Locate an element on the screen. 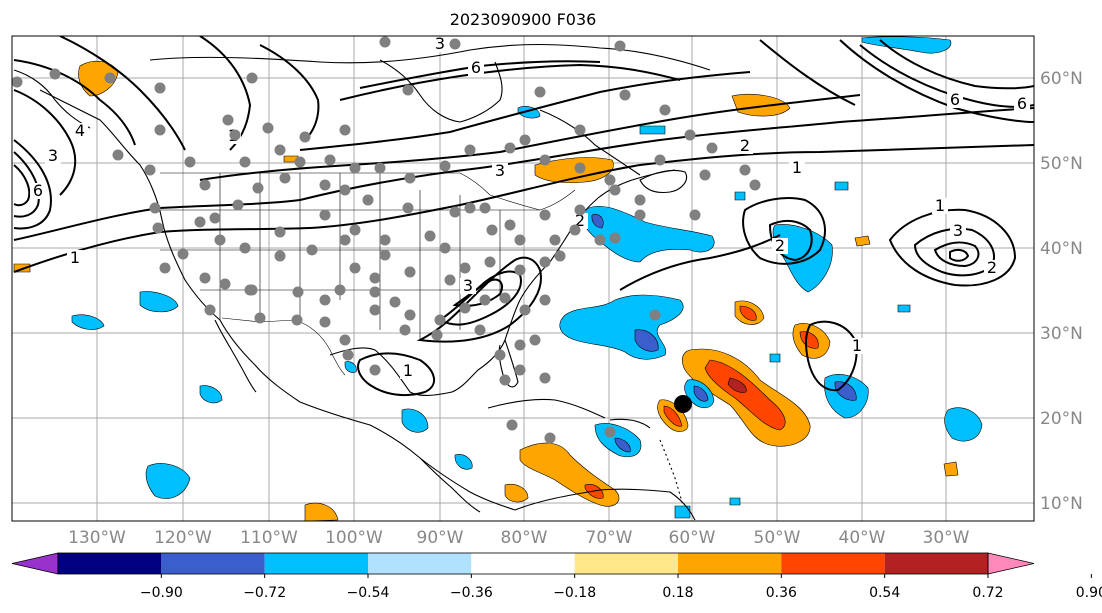 This screenshot has height=613, width=1102. contour-label: 3 is located at coordinates (468, 285).